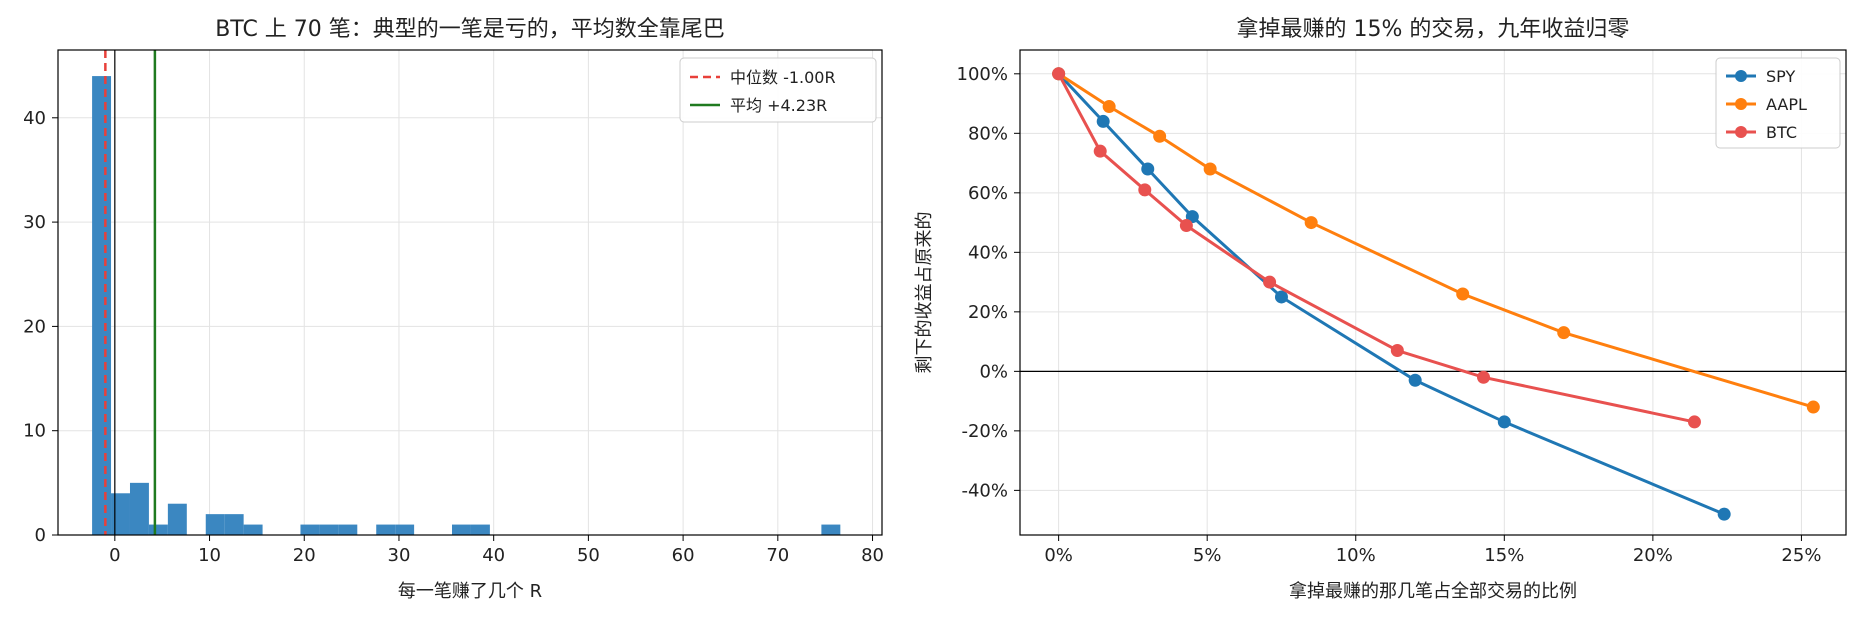 The width and height of the screenshot is (1860, 619). I want to click on x-tick-label: 15%, so click(1504, 555).